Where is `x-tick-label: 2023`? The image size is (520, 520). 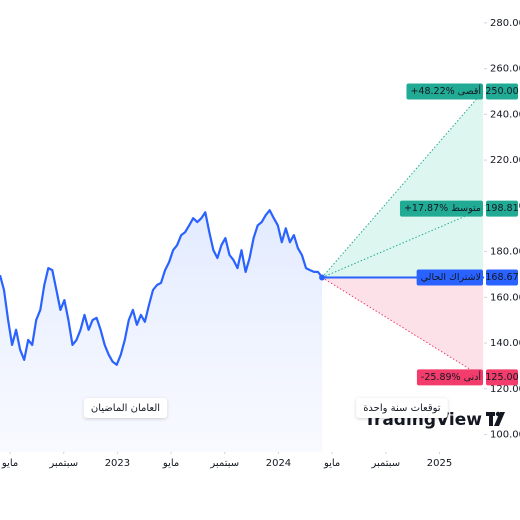
x-tick-label: 2023 is located at coordinates (117, 463).